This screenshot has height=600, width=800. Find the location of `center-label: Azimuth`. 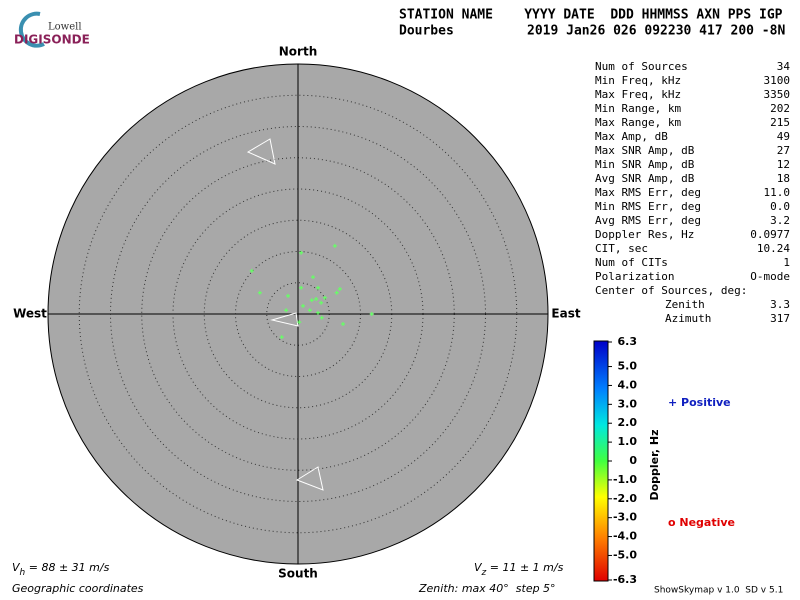

center-label: Azimuth is located at coordinates (688, 318).